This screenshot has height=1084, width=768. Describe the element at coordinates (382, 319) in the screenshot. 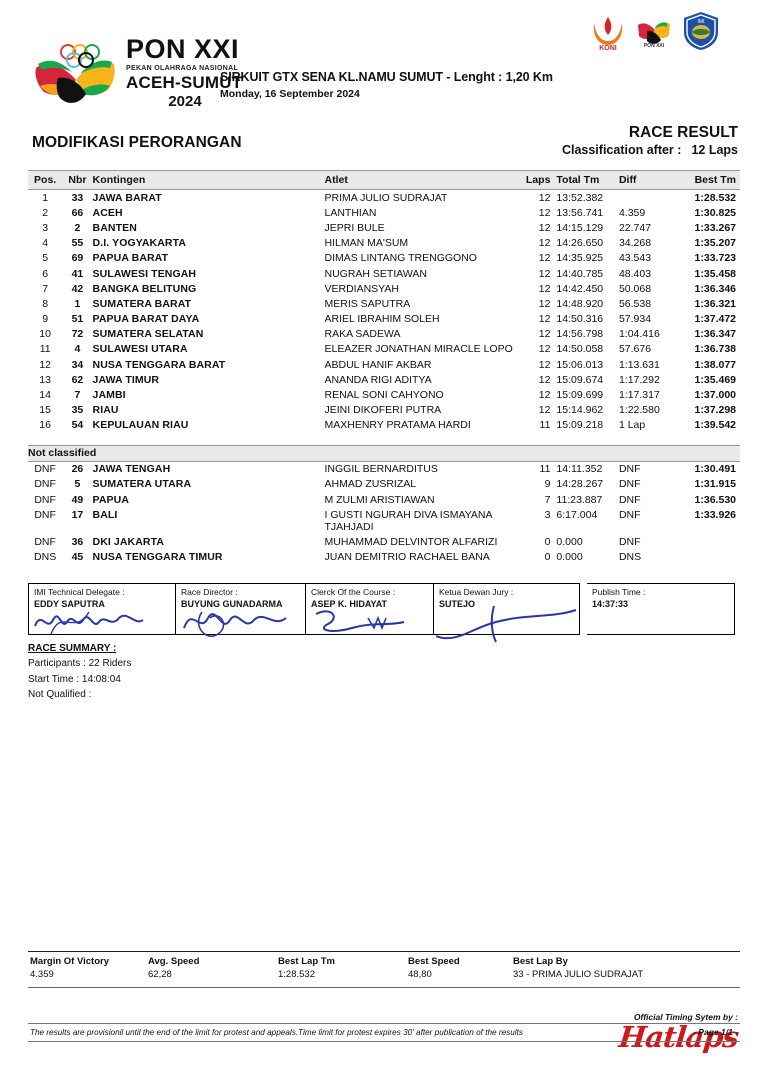

I see `cell-atlet: ARIEL IBRAHIM SOLEH` at that location.